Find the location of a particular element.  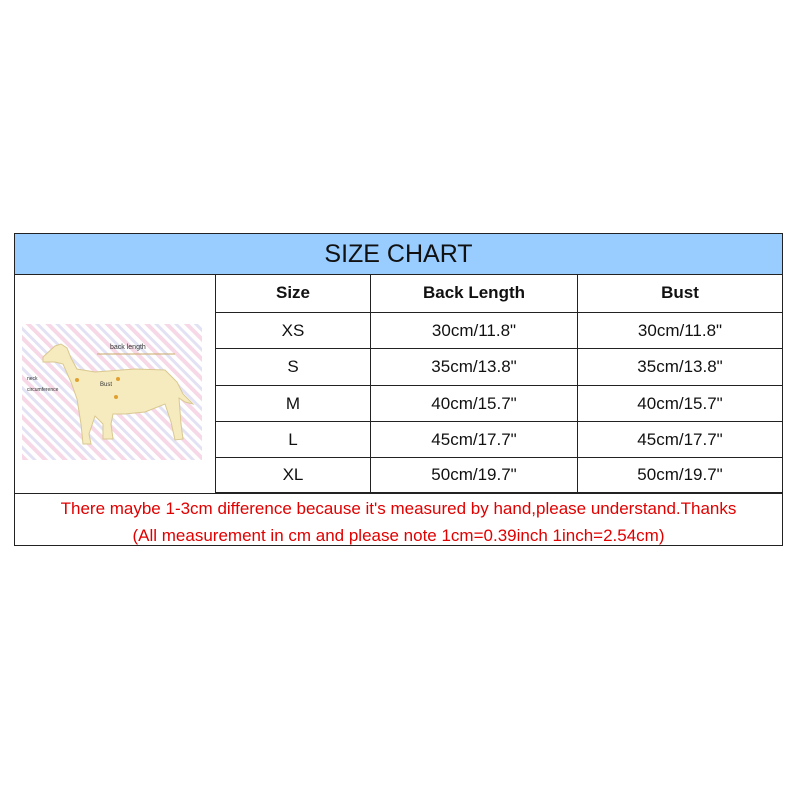

dog-measurement-diagram: back length Bust neck circumference is located at coordinates (115, 383).